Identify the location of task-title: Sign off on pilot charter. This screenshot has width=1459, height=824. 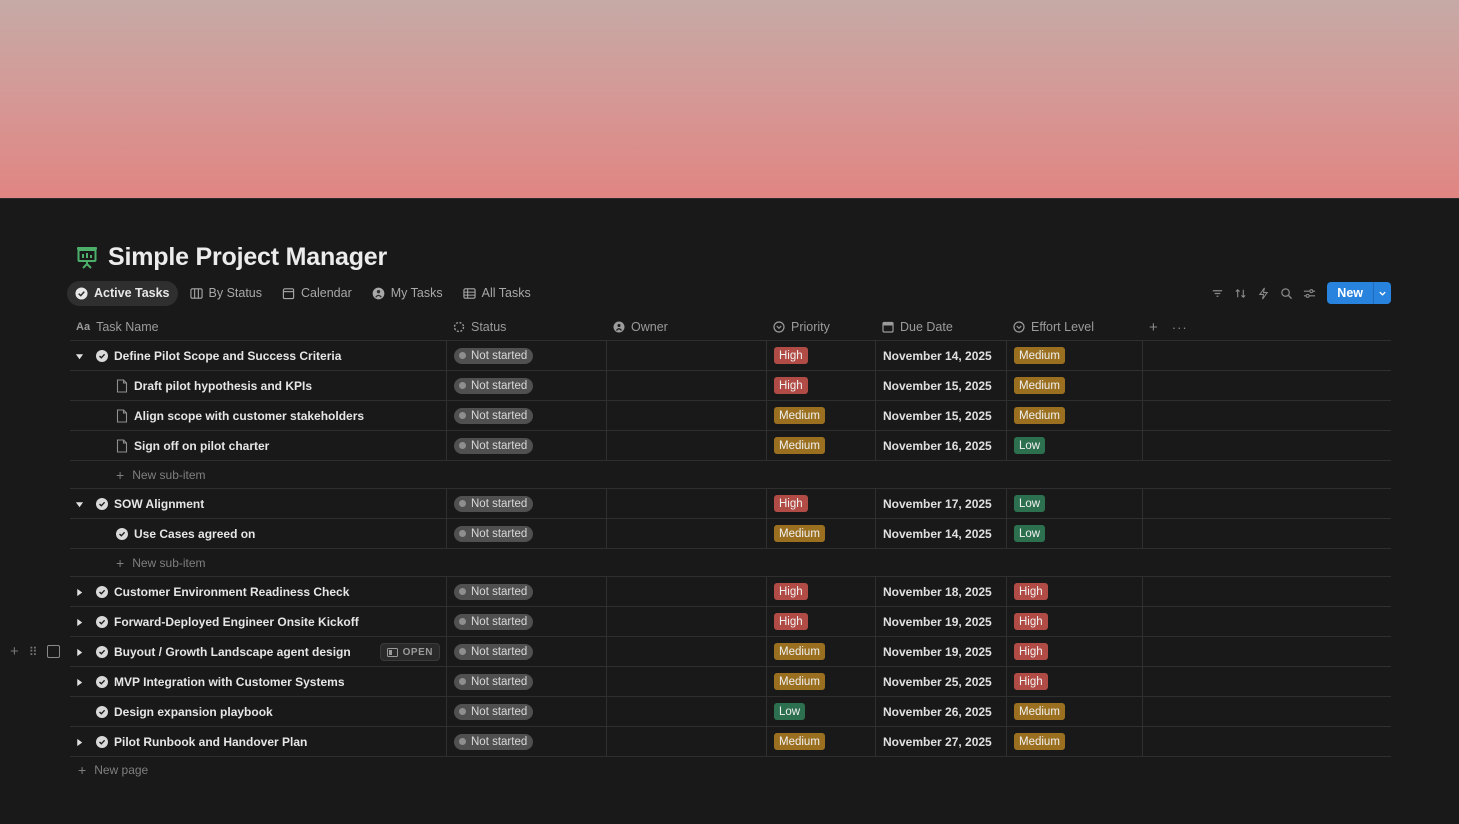
(202, 446).